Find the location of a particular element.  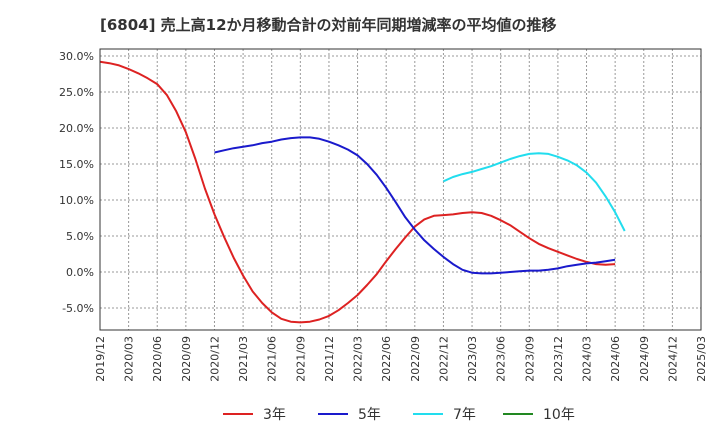

x-tick-label: 2022/06 is located at coordinates (386, 359).